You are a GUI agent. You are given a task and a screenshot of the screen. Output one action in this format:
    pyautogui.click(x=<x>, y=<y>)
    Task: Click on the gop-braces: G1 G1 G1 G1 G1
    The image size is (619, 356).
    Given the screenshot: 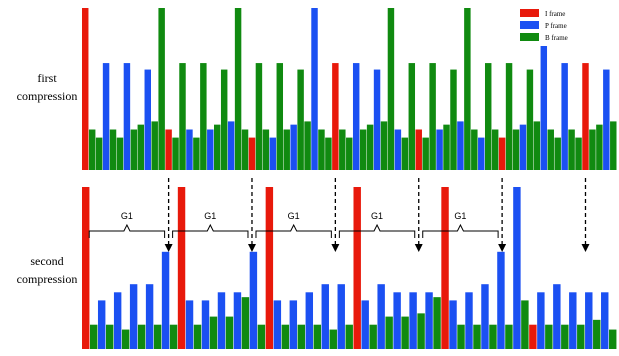 What is the action you would take?
    pyautogui.click(x=293, y=224)
    